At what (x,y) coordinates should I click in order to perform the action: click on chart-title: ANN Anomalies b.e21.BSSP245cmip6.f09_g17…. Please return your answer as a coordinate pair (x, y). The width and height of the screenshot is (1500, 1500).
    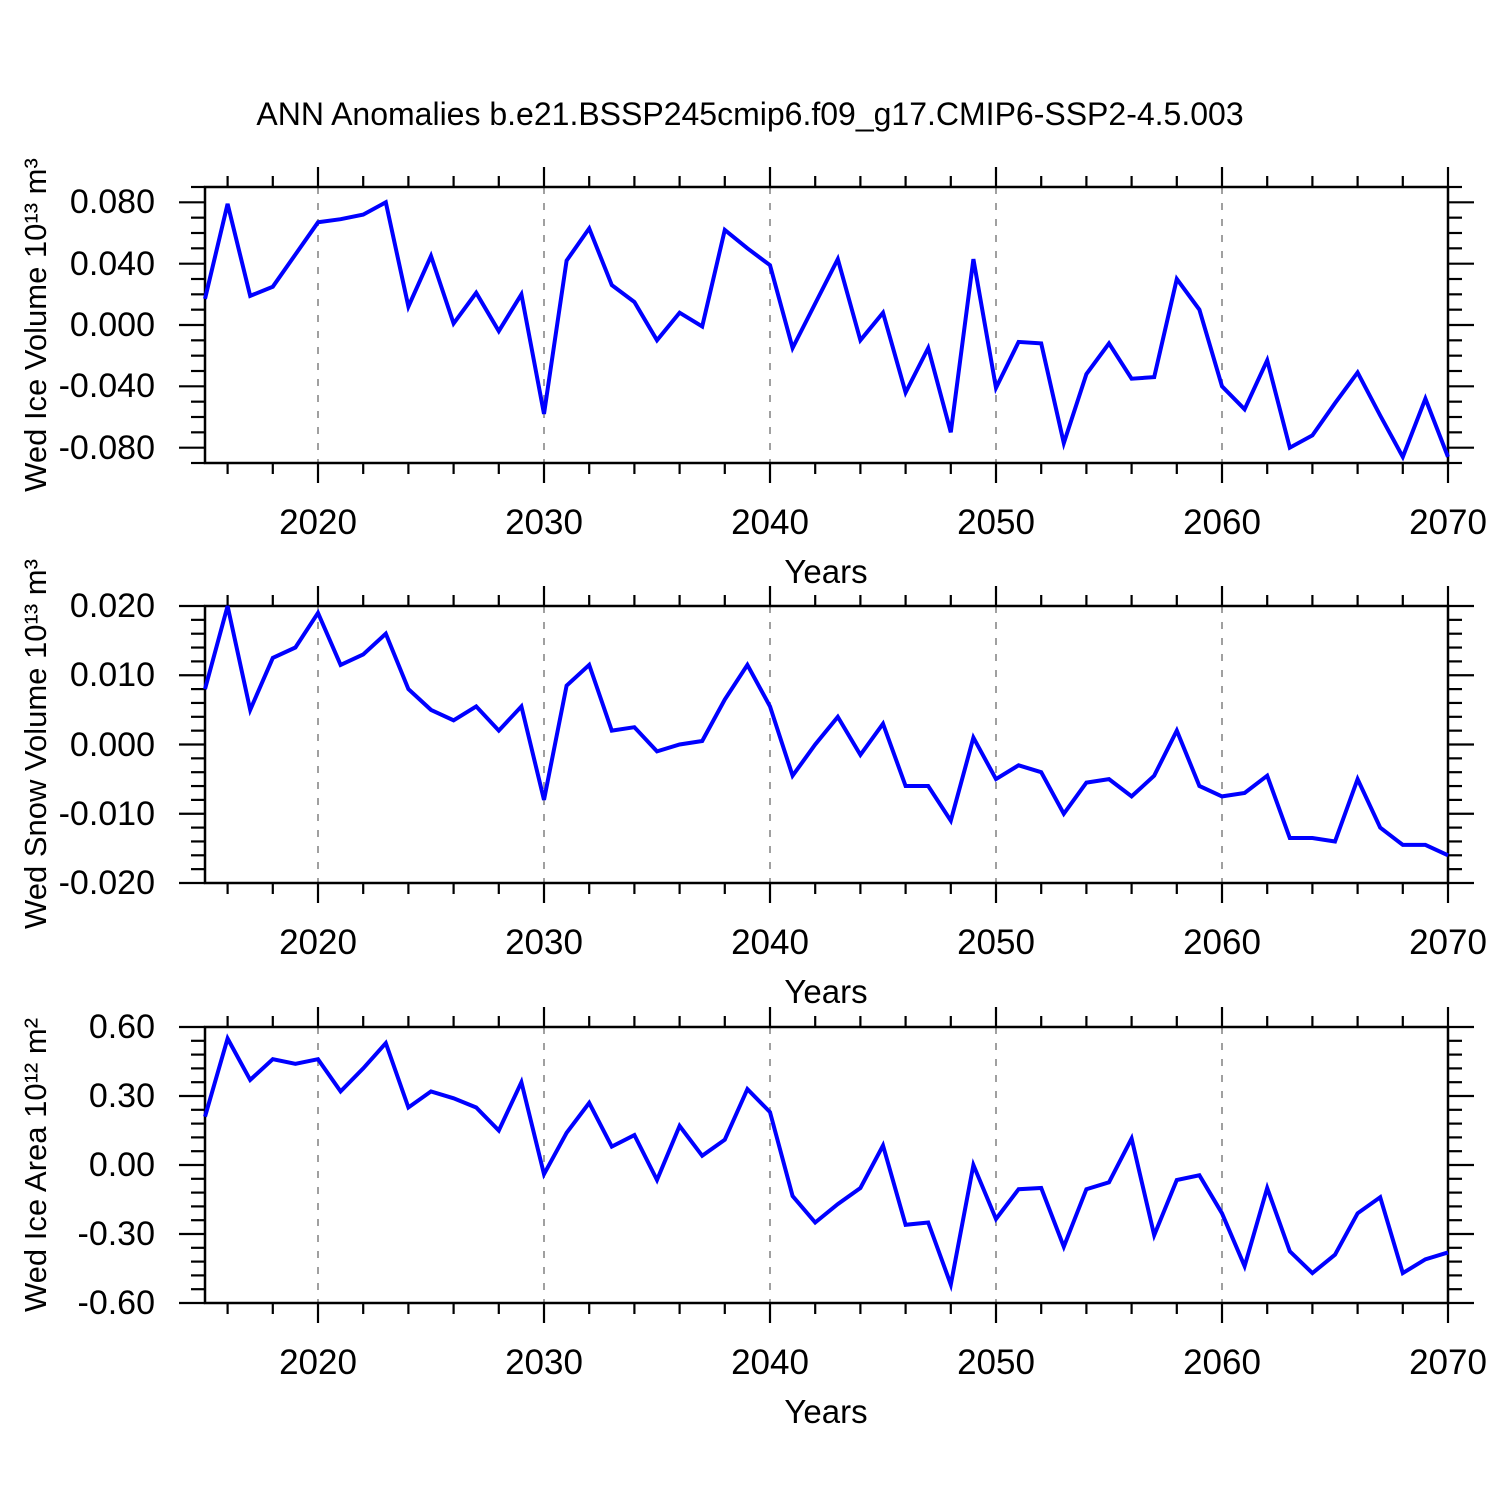
    Looking at the image, I should click on (750, 114).